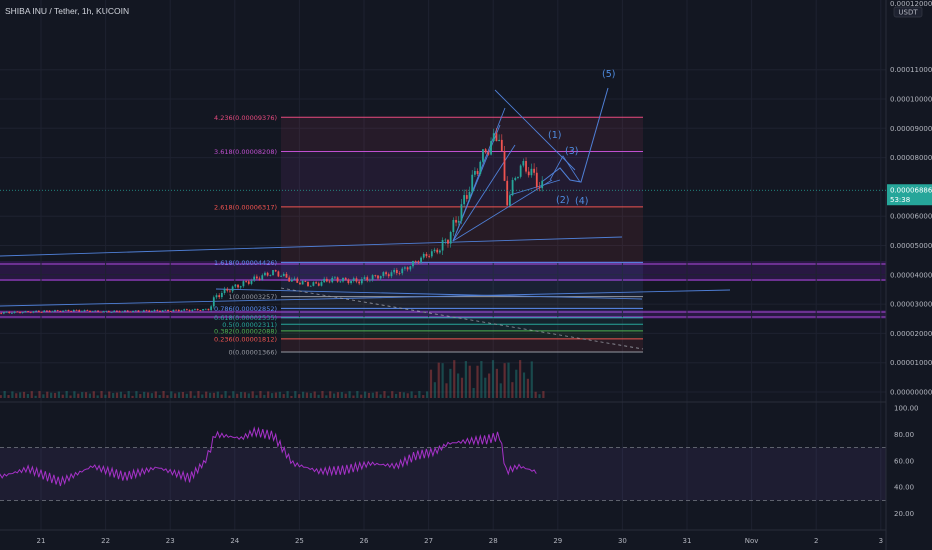  What do you see at coordinates (911, 4) in the screenshot?
I see `price-tick-label: 0.00012000` at bounding box center [911, 4].